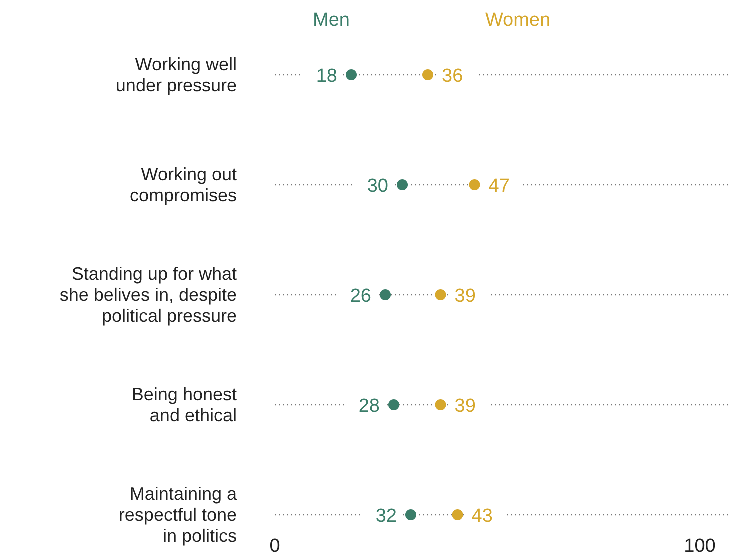 This screenshot has height=558, width=730. What do you see at coordinates (700, 546) in the screenshot?
I see `x-tick-label: 100` at bounding box center [700, 546].